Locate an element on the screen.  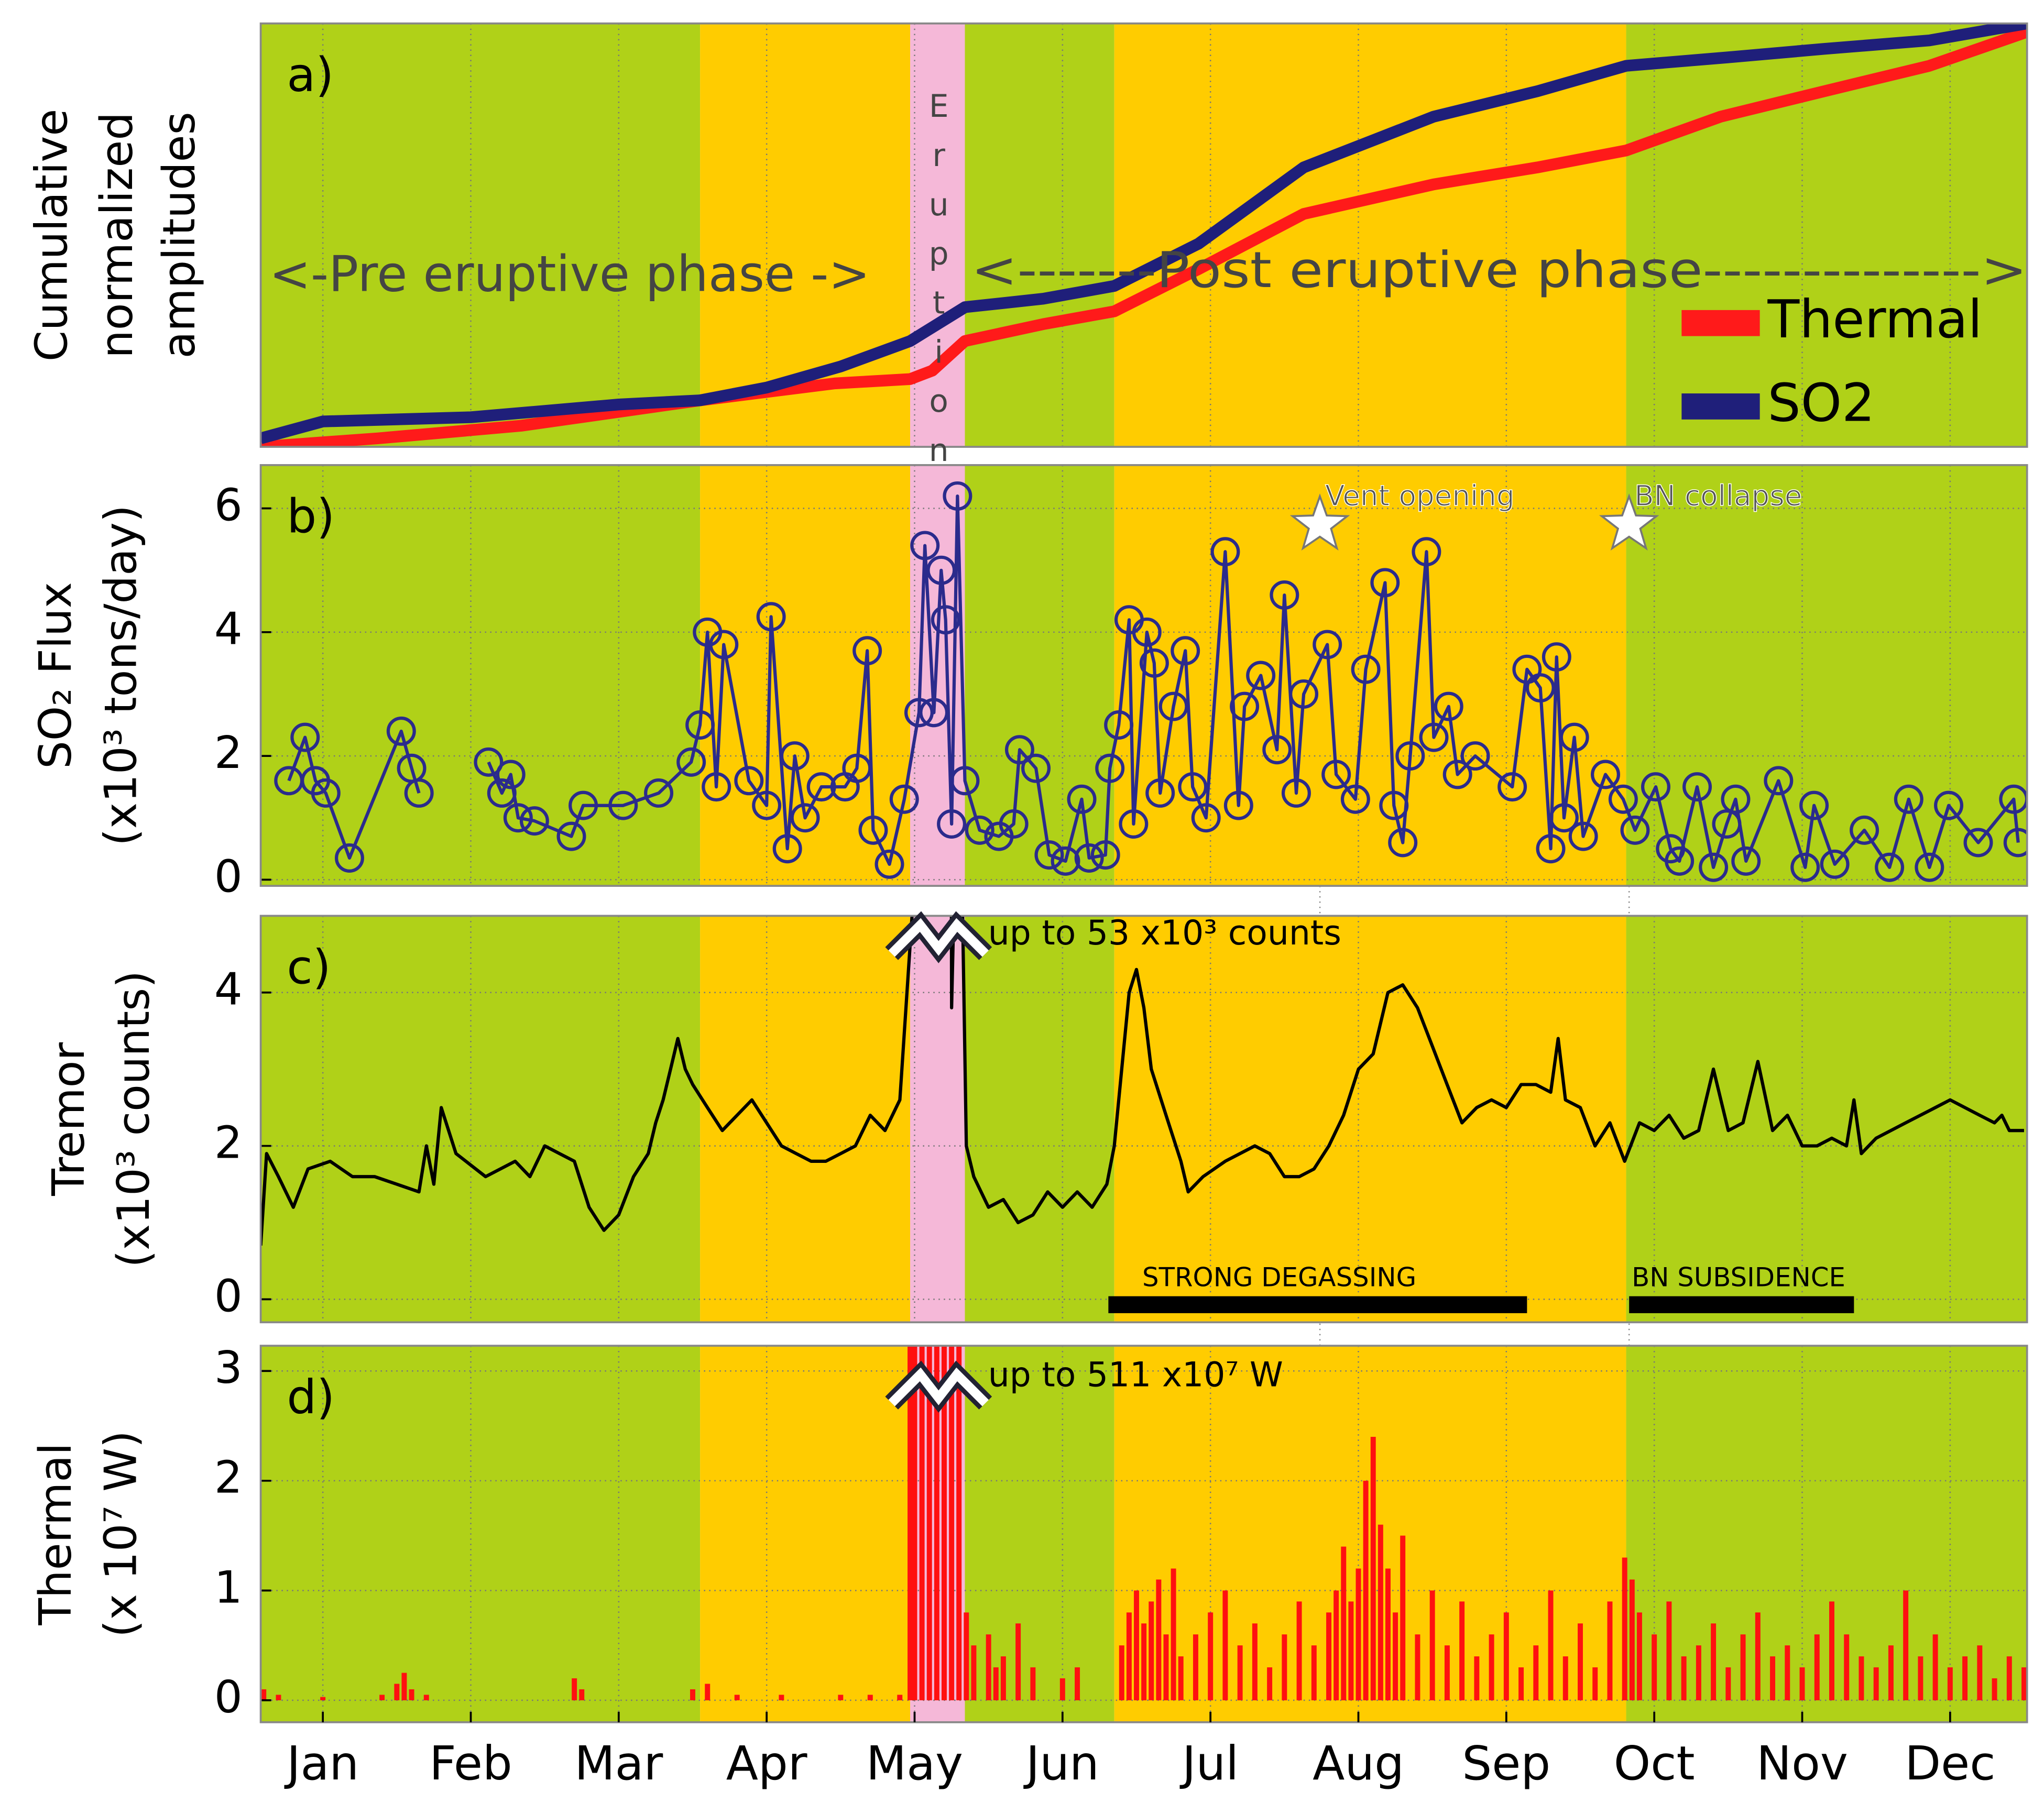
event-star is located at coordinates (1629, 522).